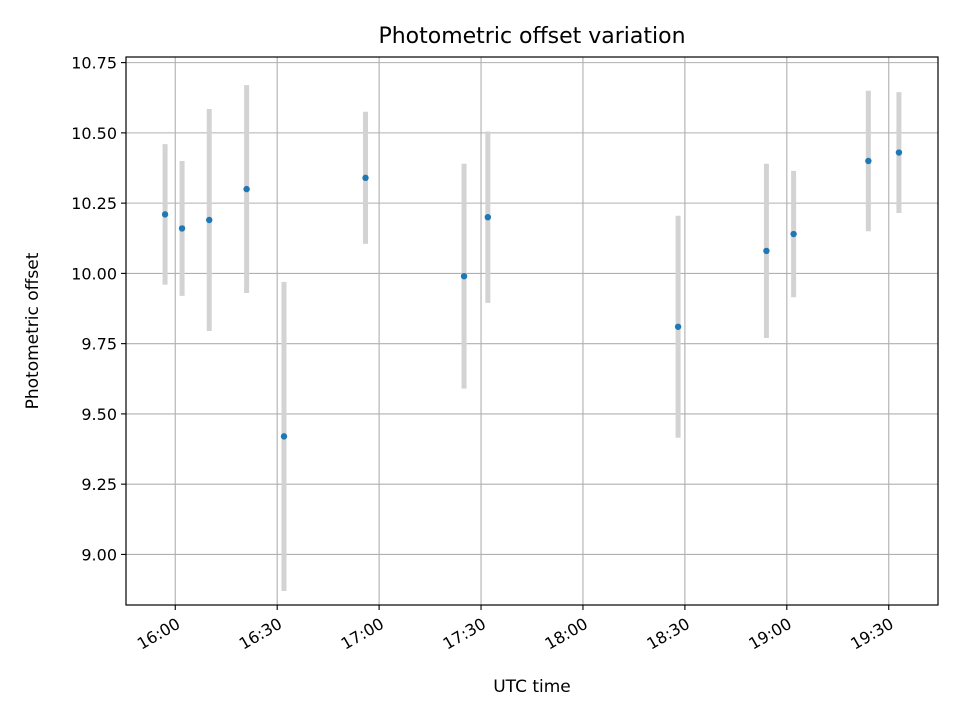 This screenshot has width=960, height=720. What do you see at coordinates (98, 309) in the screenshot?
I see `y-axis: 9.00 9.25 9.50 9.75 10.00 10.25 10.50 10.75` at bounding box center [98, 309].